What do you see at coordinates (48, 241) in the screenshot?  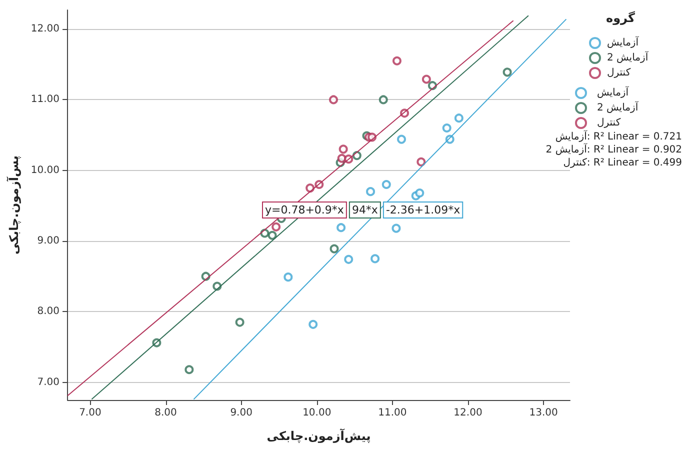 I see `y-tick-label: 9.00` at bounding box center [48, 241].